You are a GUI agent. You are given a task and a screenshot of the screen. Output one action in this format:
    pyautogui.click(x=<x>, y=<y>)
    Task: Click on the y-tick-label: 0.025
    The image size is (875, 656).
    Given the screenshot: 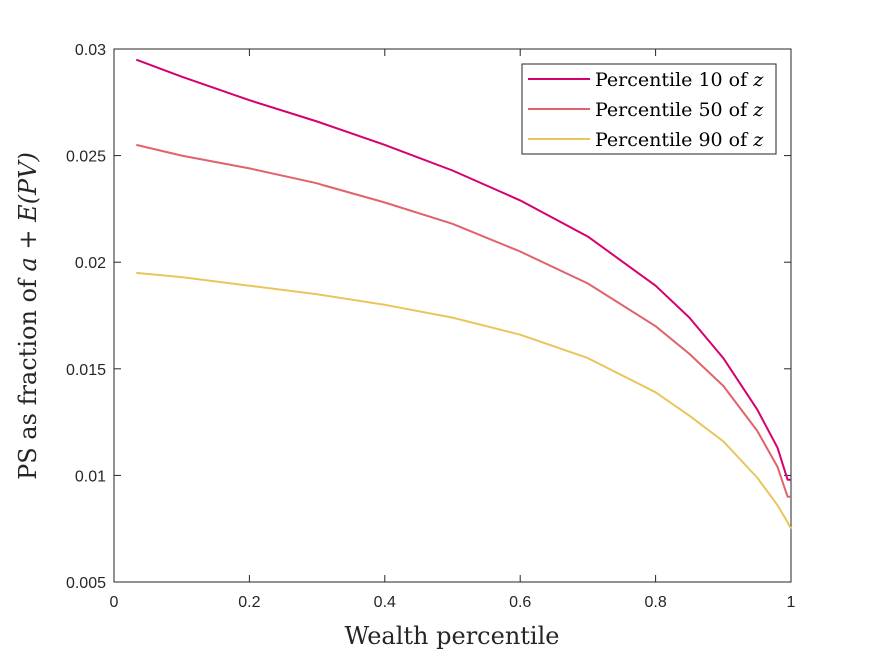 What is the action you would take?
    pyautogui.click(x=86, y=157)
    